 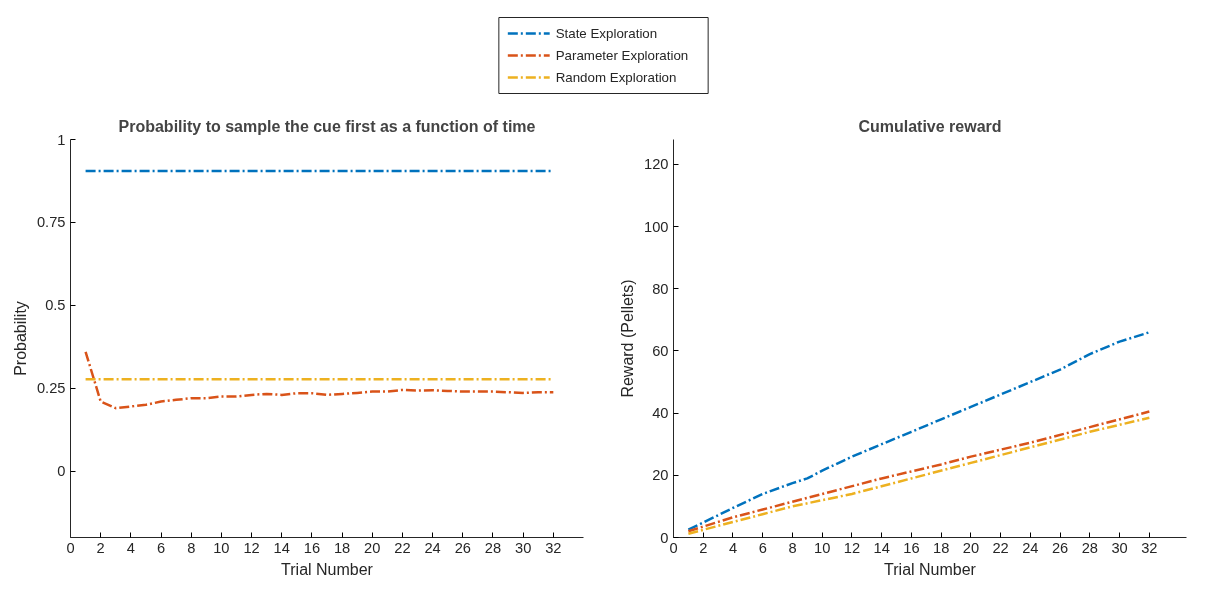 I want to click on y-axis-title: Probability, so click(x=20, y=338).